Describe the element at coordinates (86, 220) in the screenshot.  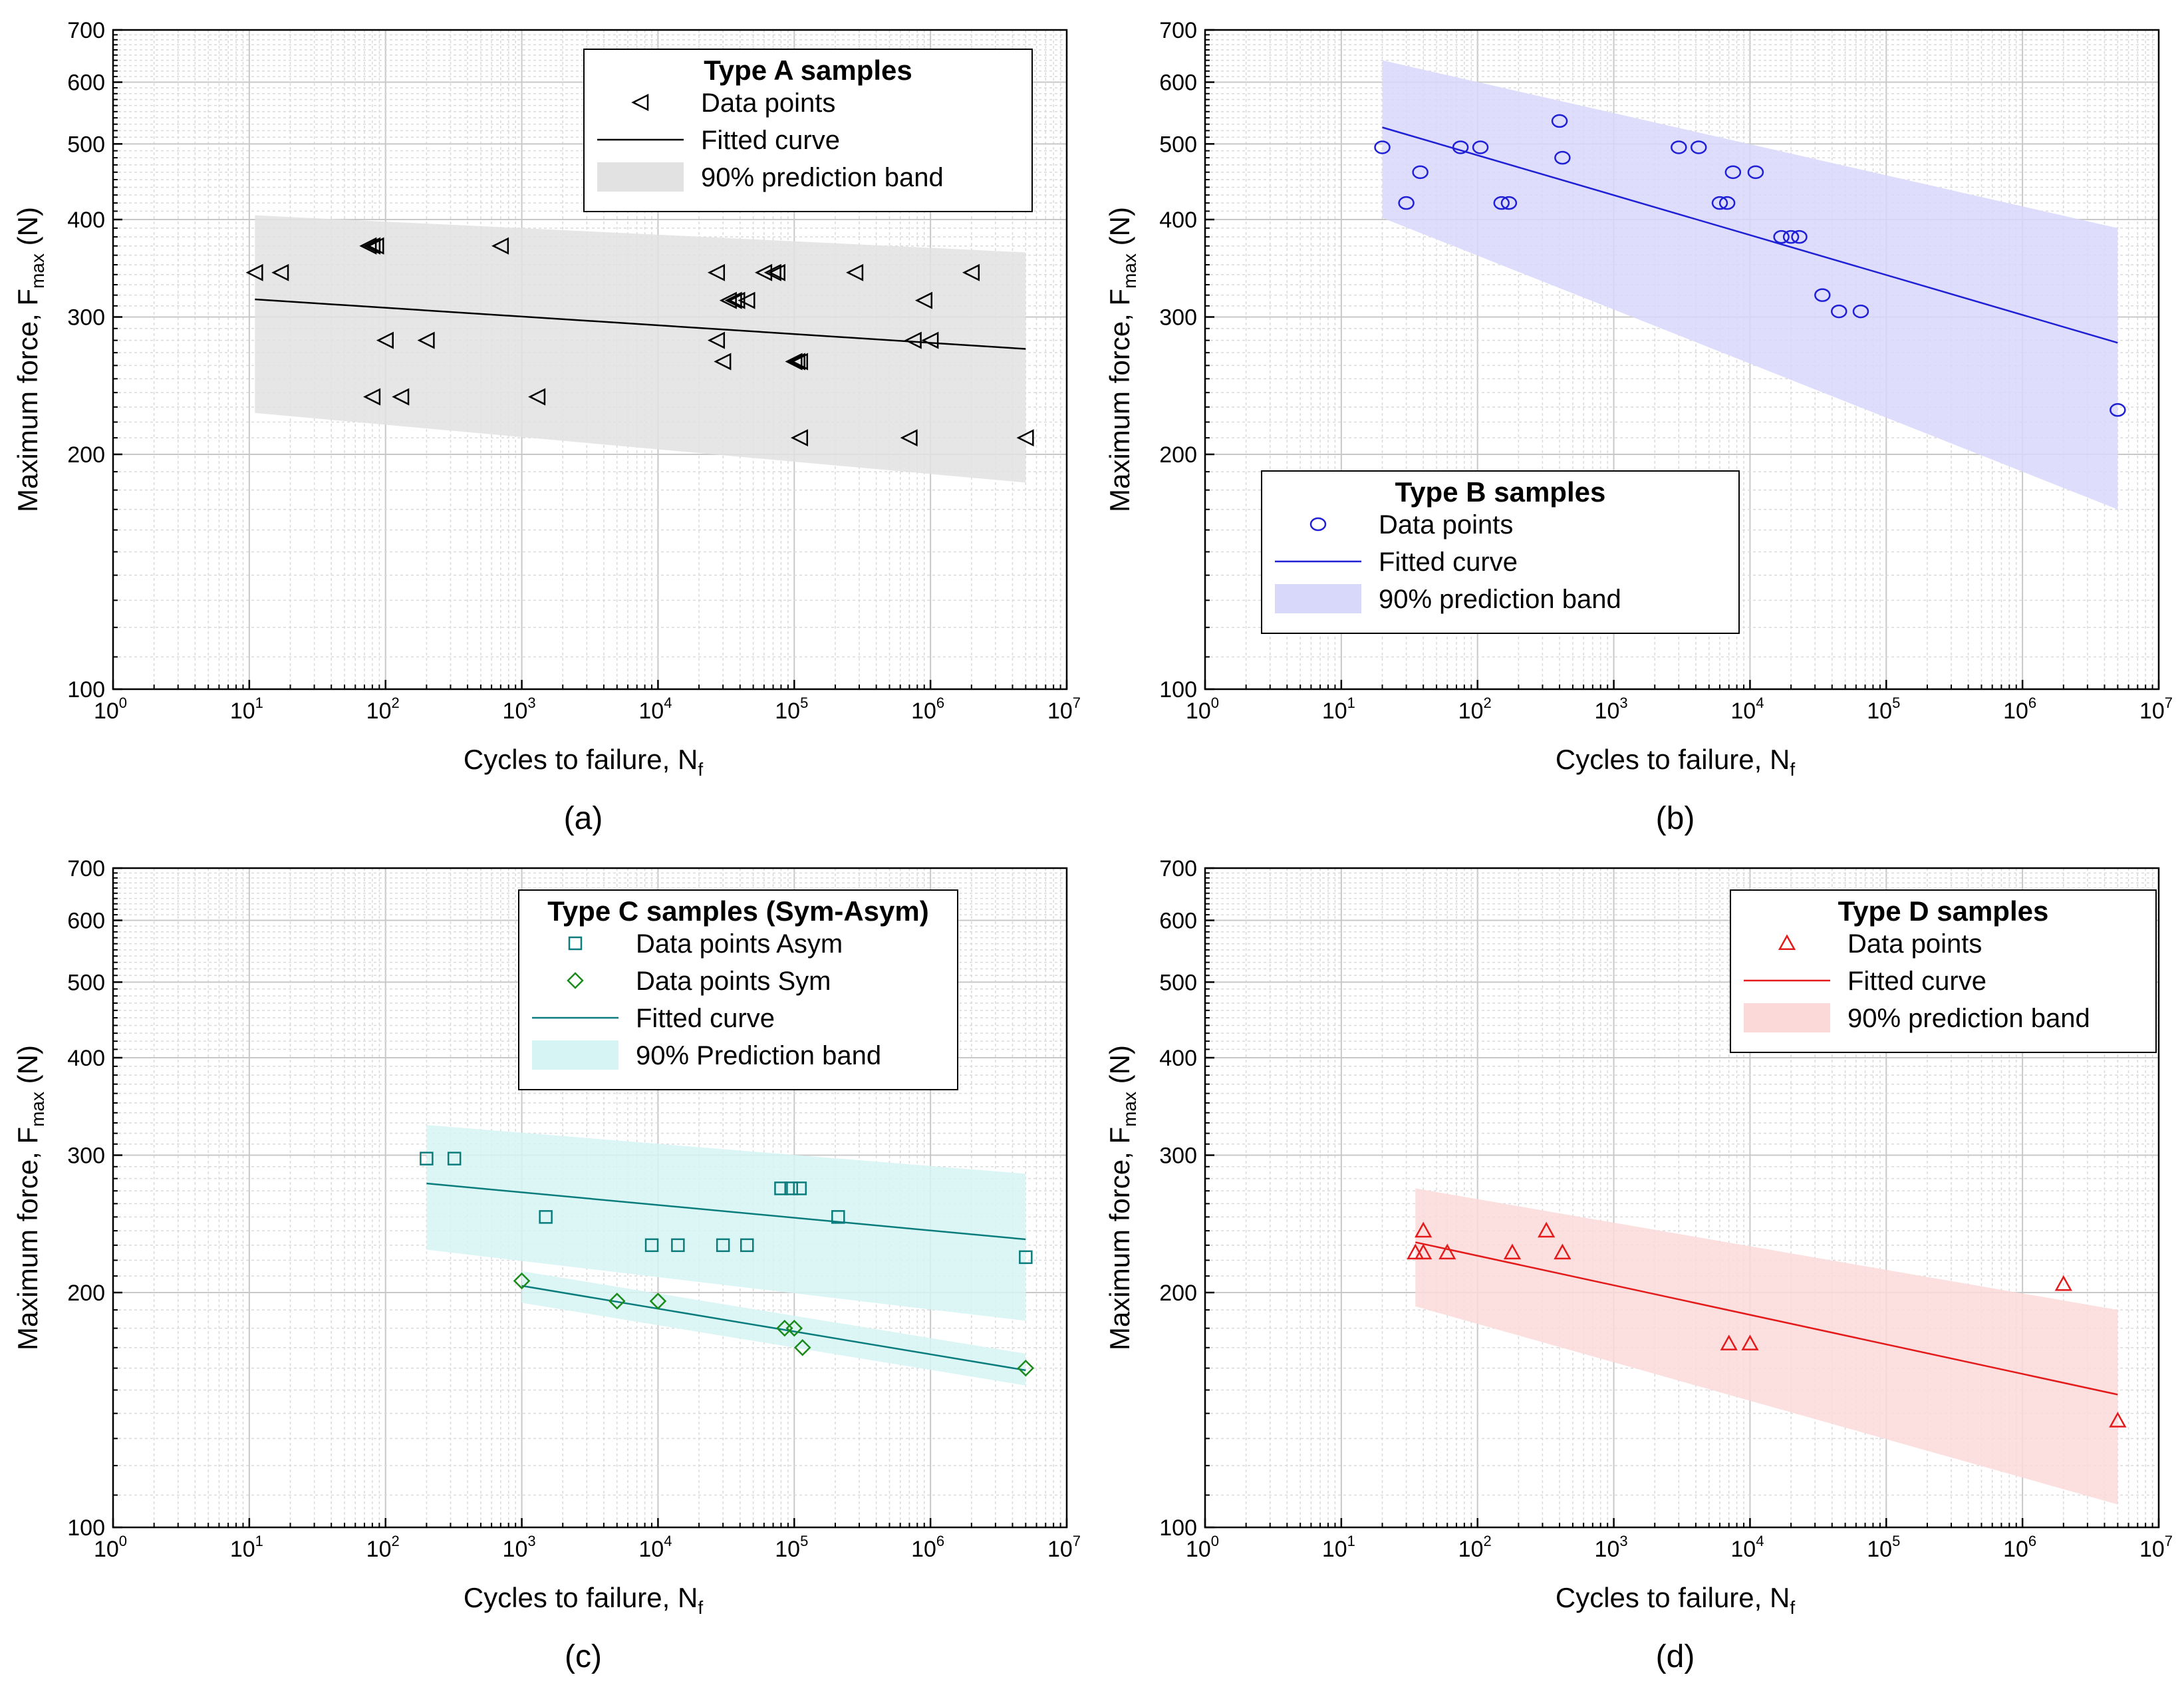
I see `y-tick-label: 400` at that location.